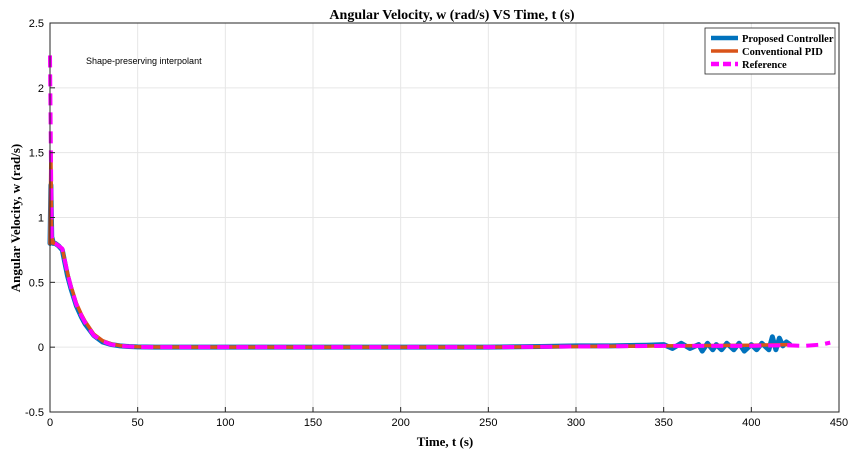  I want to click on y-tick-label: -0.5, so click(34, 413).